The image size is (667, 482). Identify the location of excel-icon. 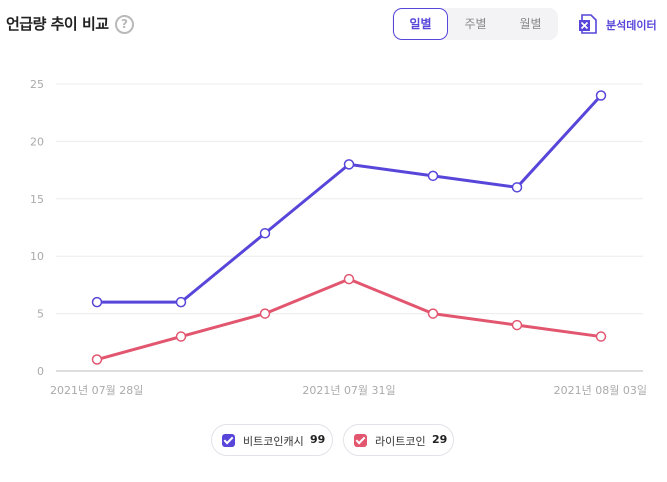
(588, 24).